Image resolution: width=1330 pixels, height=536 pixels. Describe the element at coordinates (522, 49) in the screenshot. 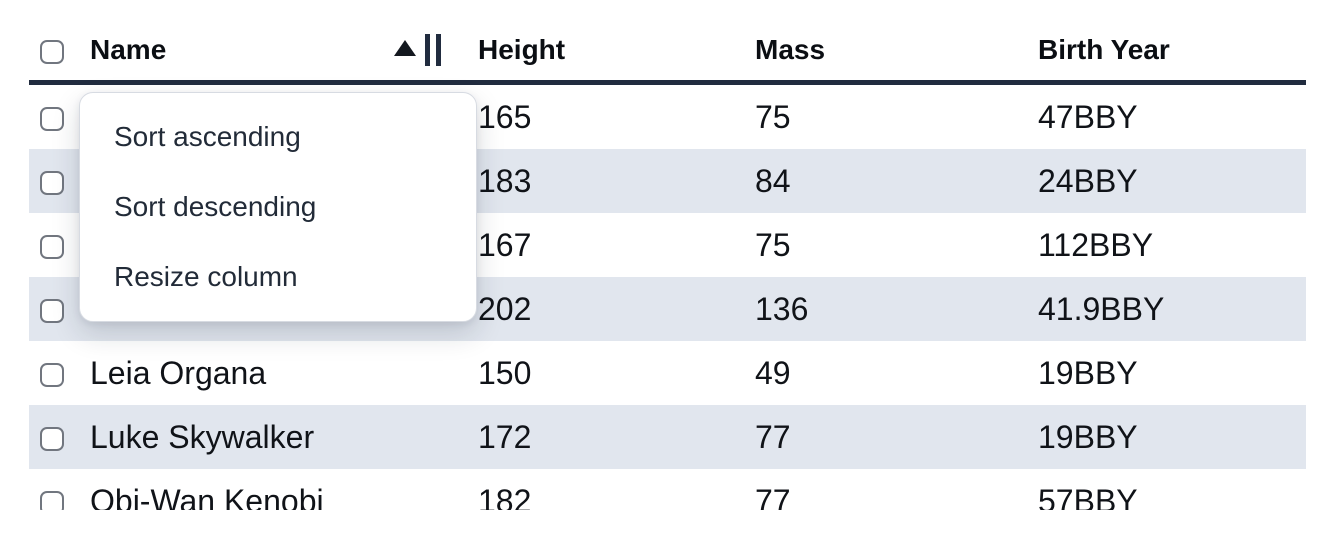

I see `column-header-height-label: Height` at that location.